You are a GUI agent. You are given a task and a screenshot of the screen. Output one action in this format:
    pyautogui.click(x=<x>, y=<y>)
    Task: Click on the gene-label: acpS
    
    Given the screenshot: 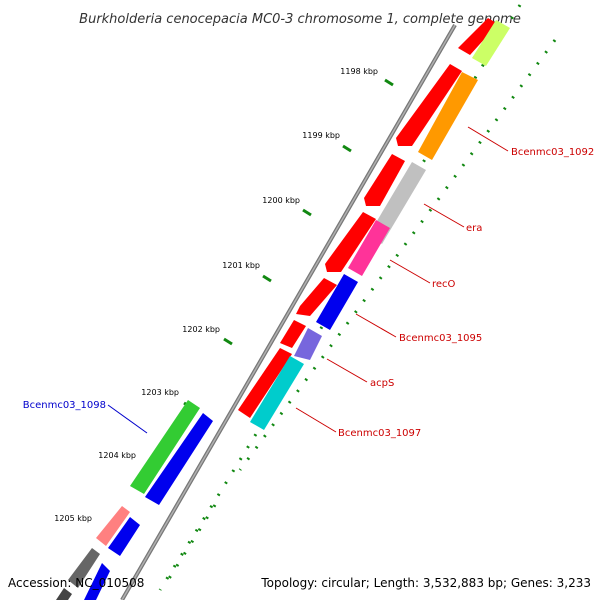 What is the action you would take?
    pyautogui.click(x=382, y=383)
    